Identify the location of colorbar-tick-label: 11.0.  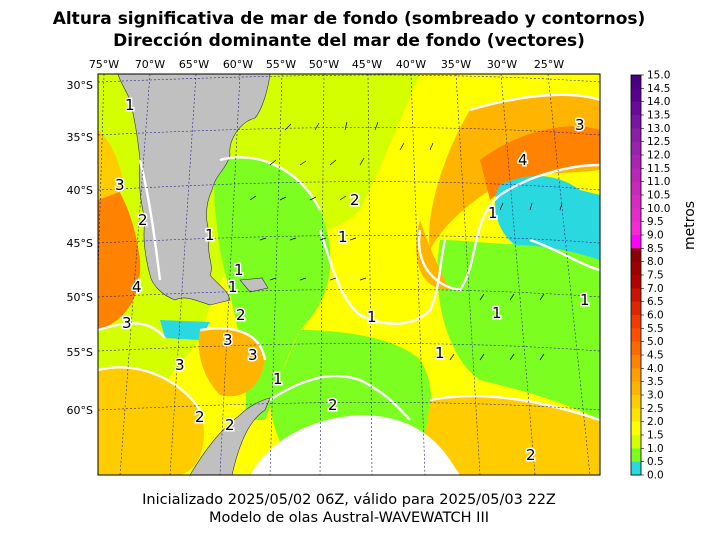
(658, 182).